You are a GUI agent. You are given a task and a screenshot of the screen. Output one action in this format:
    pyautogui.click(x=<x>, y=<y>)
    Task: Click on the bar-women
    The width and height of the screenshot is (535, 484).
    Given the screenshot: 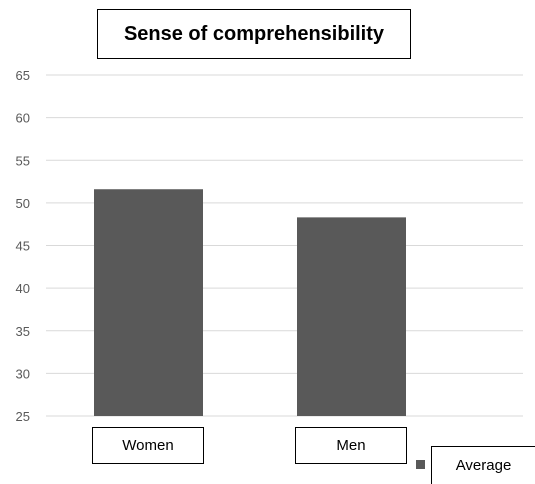 What is the action you would take?
    pyautogui.click(x=148, y=302)
    